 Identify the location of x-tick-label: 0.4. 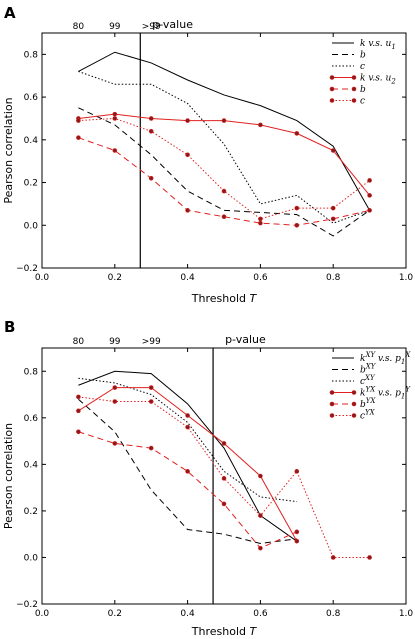
(187, 614).